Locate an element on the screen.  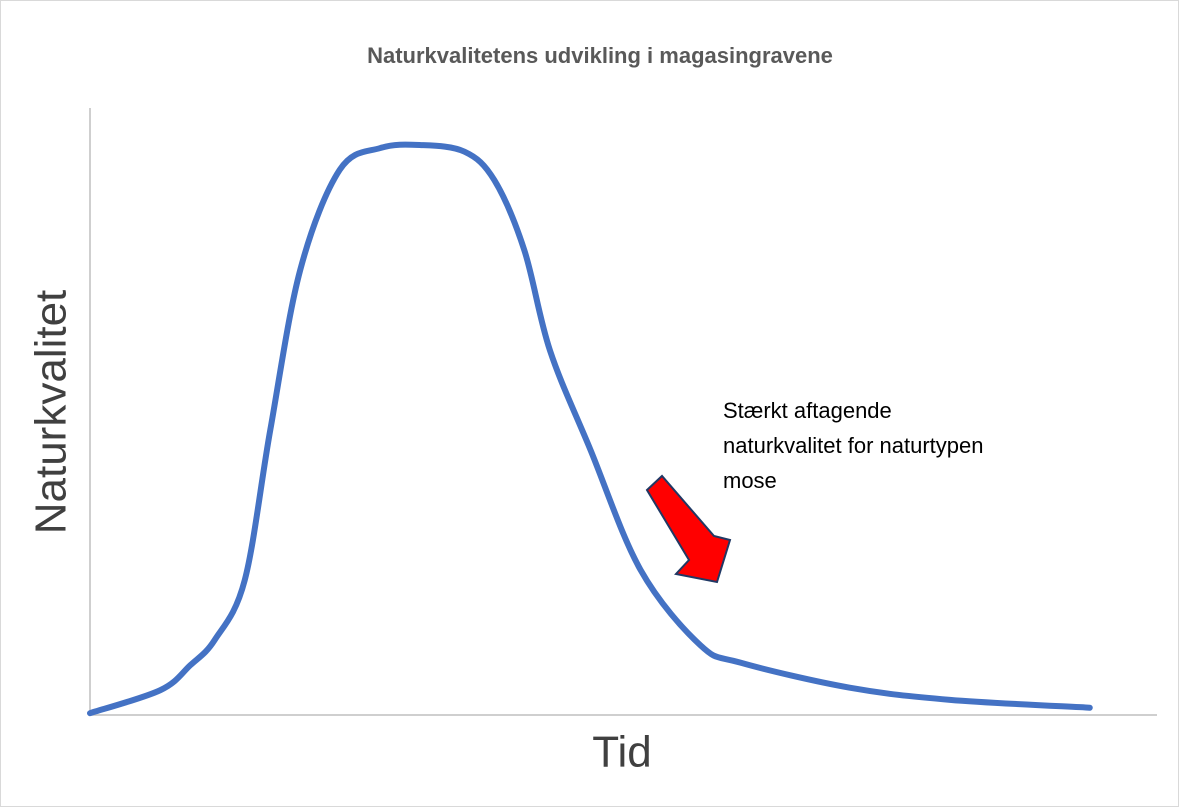
annotation: Stærkt aftagende is located at coordinates (807, 410).